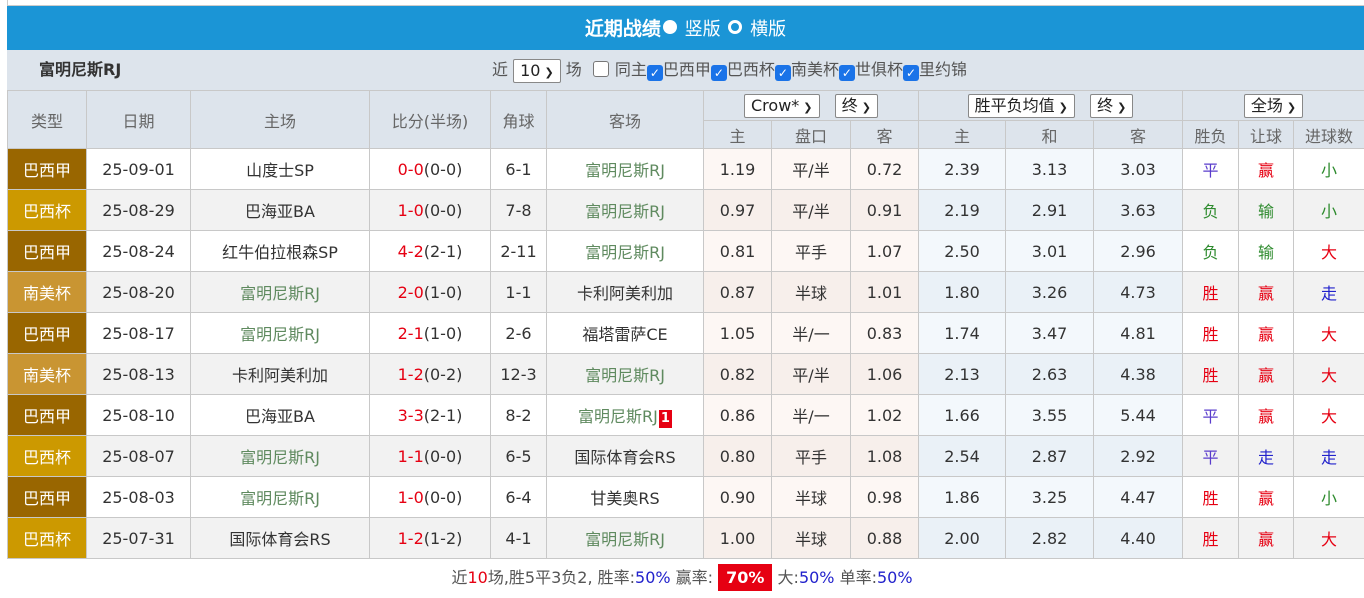 The image size is (1364, 598). I want to click on unit-label: 场, so click(573, 69).